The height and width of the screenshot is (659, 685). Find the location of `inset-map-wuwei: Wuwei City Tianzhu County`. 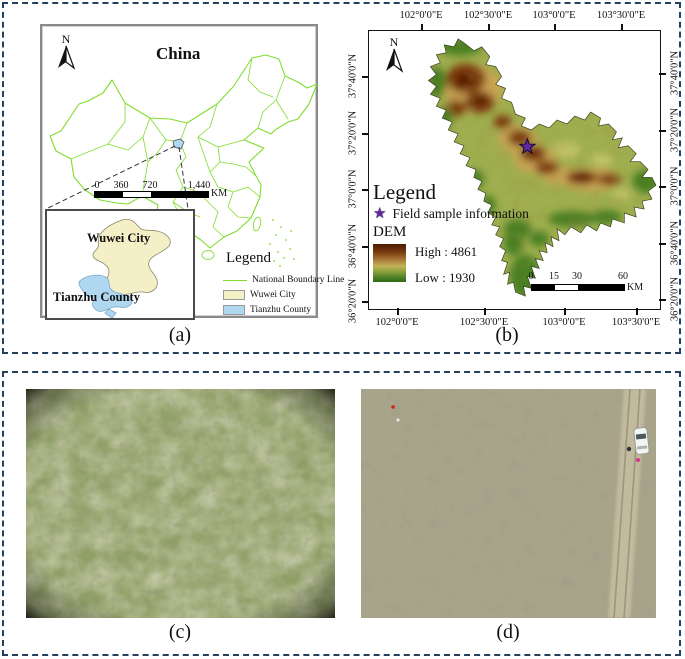

inset-map-wuwei: Wuwei City Tianzhu County is located at coordinates (120, 264).